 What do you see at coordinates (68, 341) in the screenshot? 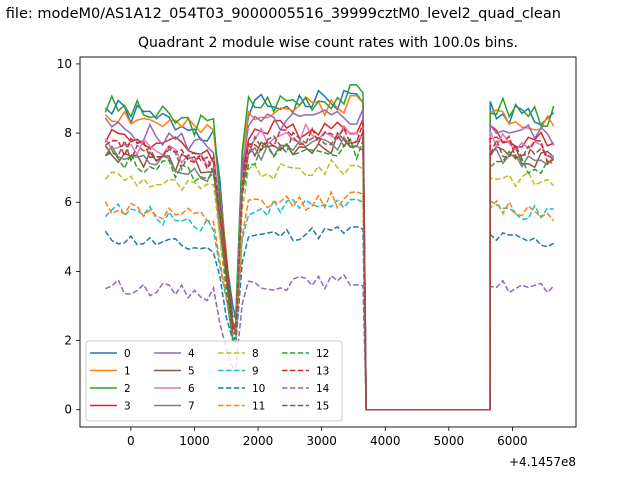
I see `y-tick-label: 2` at bounding box center [68, 341].